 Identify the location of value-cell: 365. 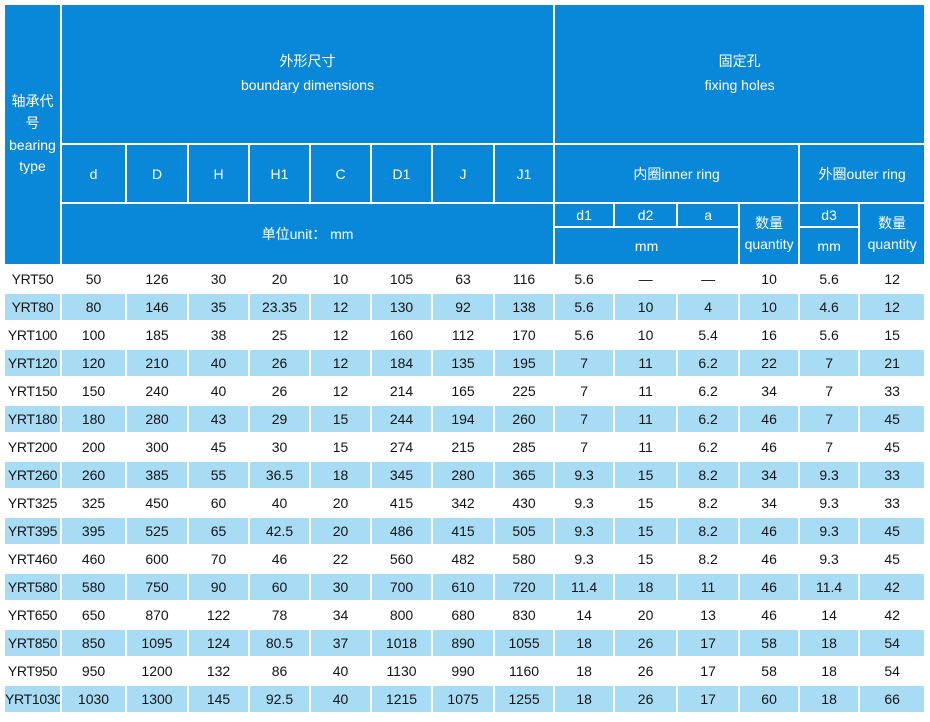
(524, 475).